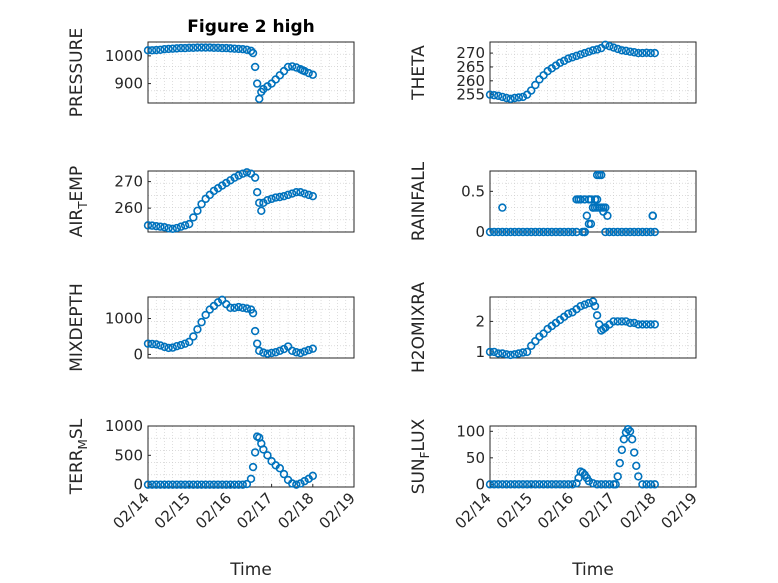  Describe the element at coordinates (480, 321) in the screenshot. I see `y-tick-label: 2` at that location.